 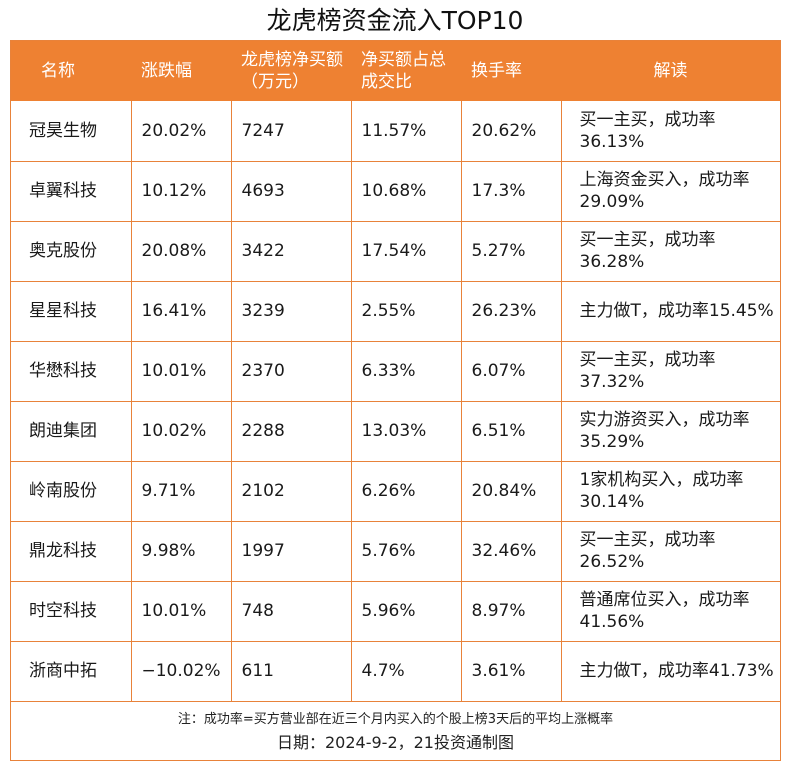 I want to click on header-change: 涨跌幅, so click(x=181, y=71).